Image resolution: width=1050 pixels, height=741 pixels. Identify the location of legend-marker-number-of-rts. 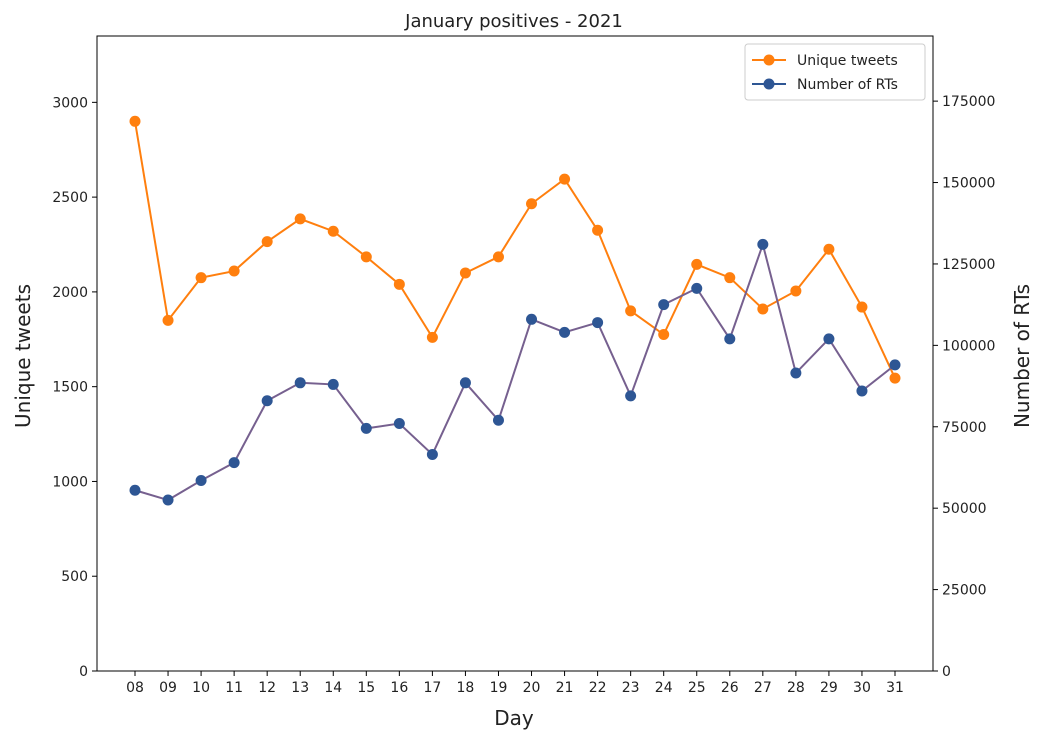
(769, 84).